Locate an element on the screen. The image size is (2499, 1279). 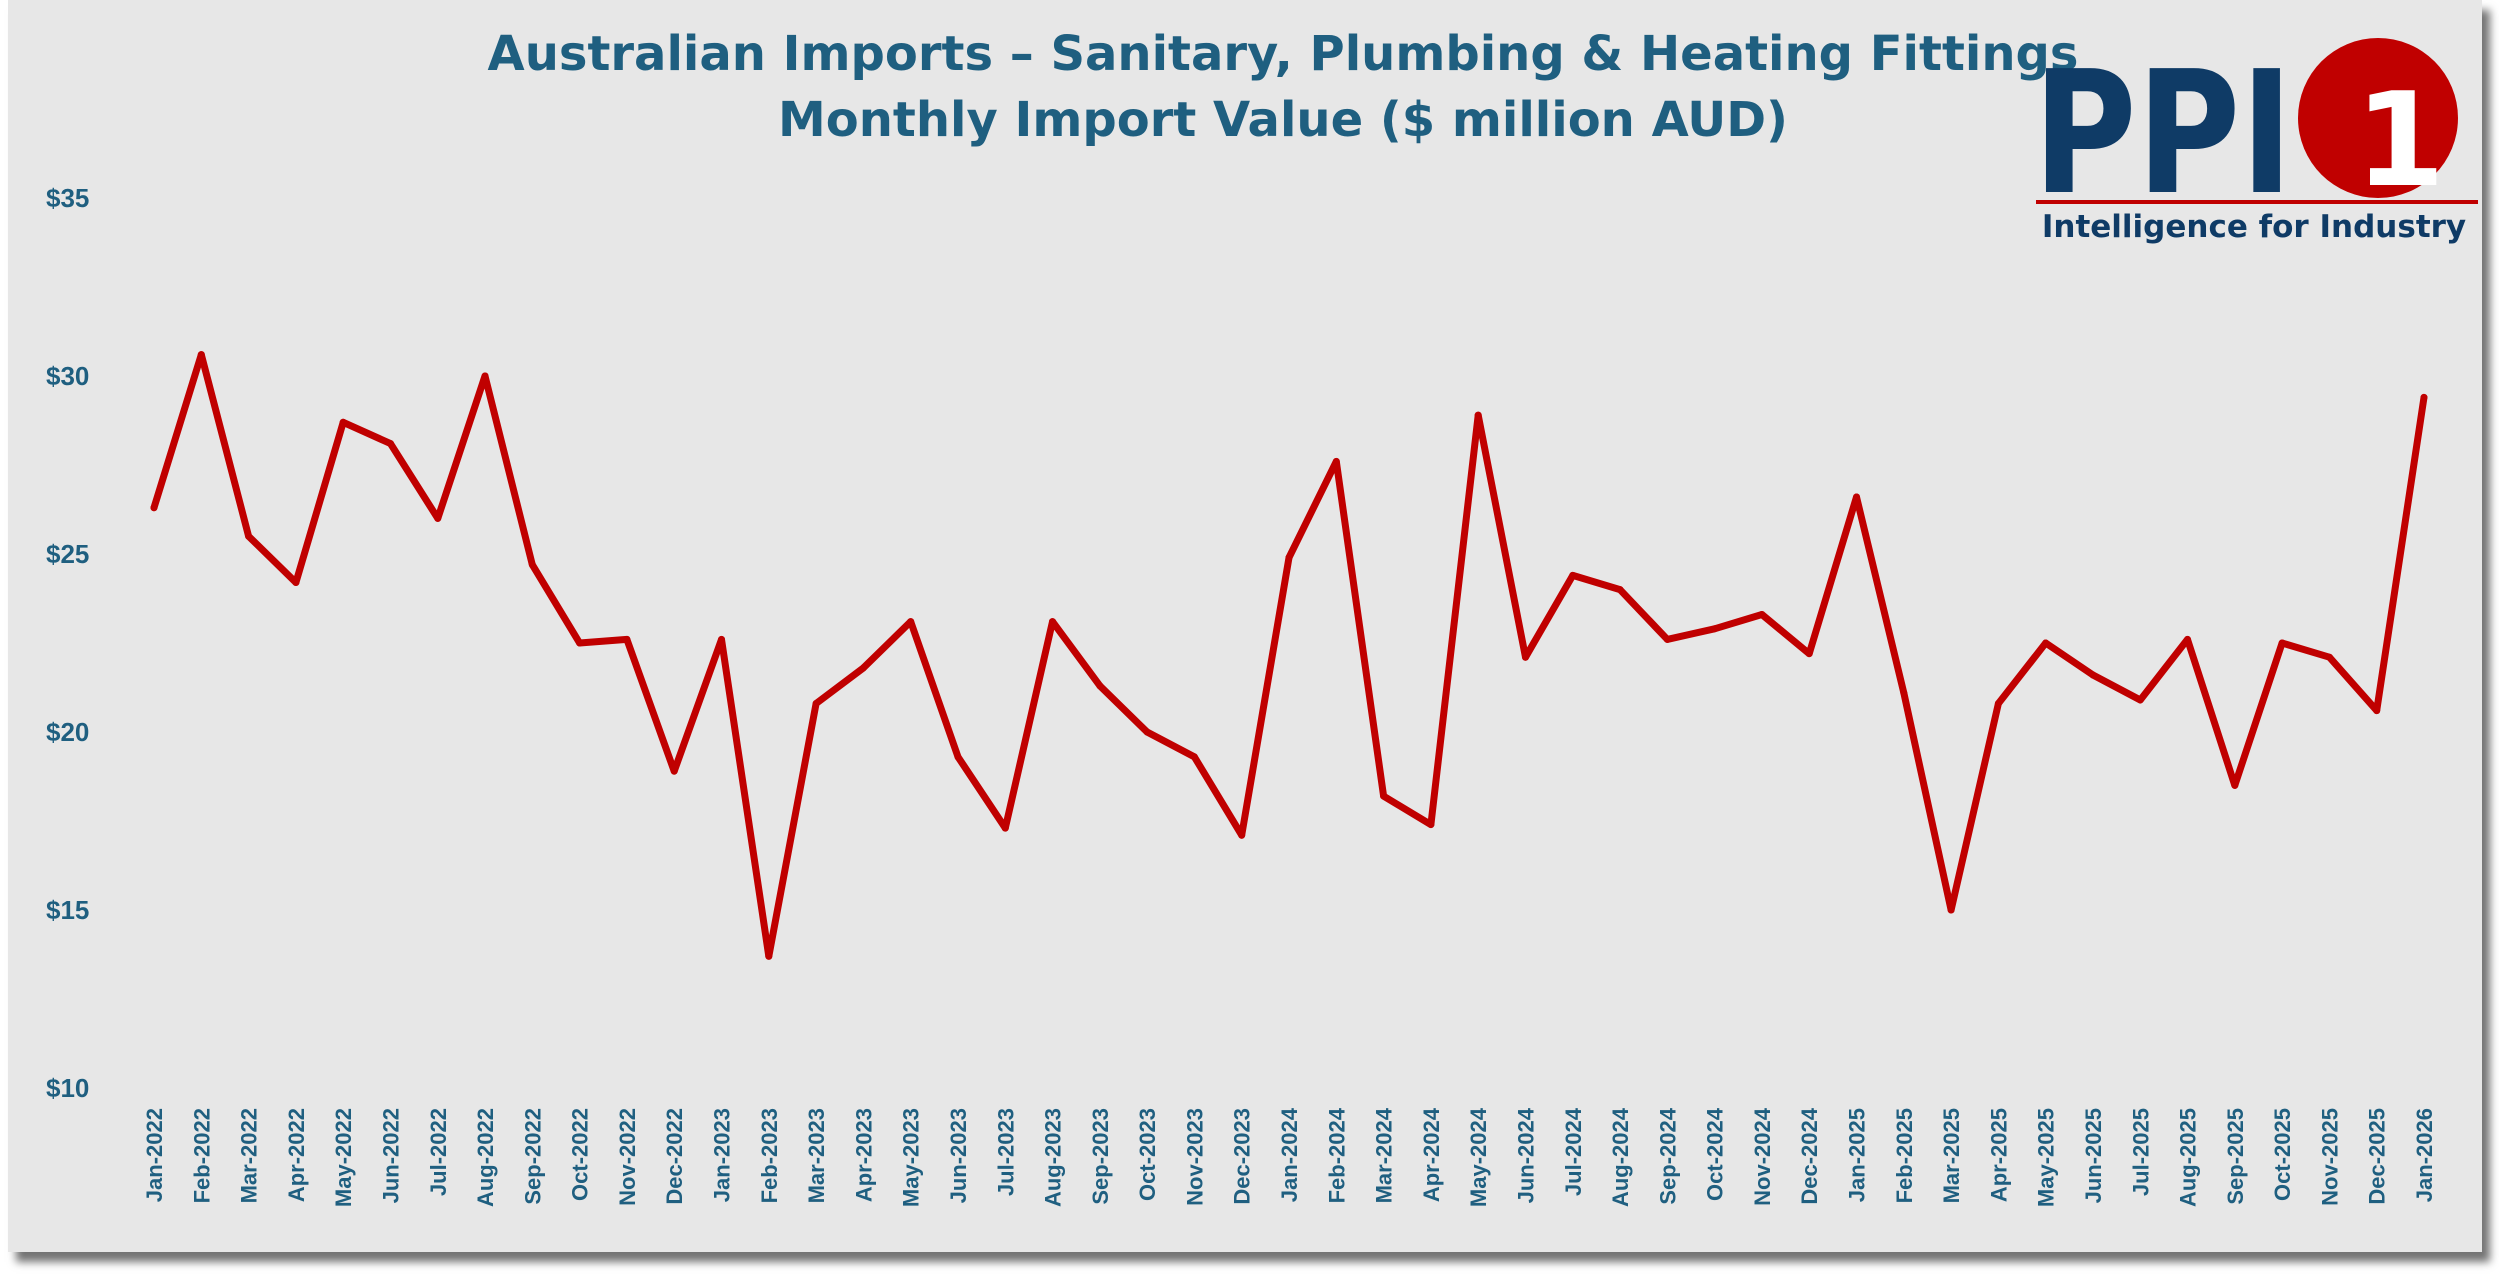
x-tick-label: Mar-2025 is located at coordinates (1951, 1155).